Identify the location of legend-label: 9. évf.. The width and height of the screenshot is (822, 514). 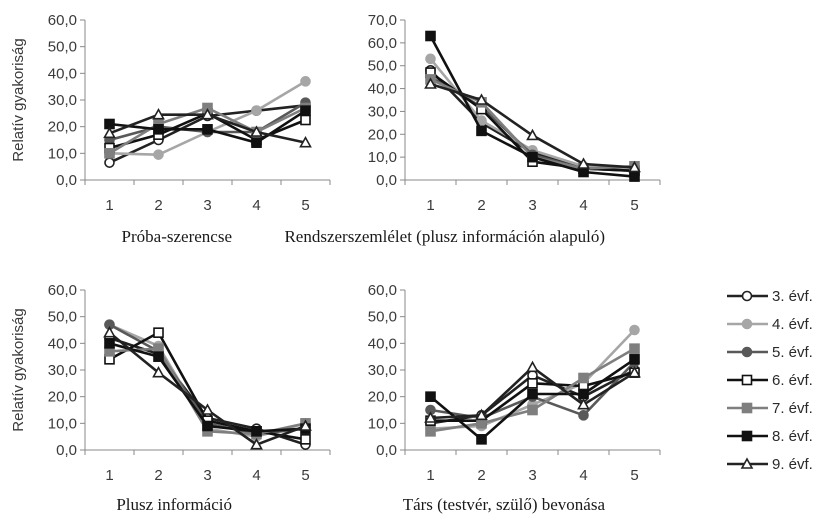
(792, 464).